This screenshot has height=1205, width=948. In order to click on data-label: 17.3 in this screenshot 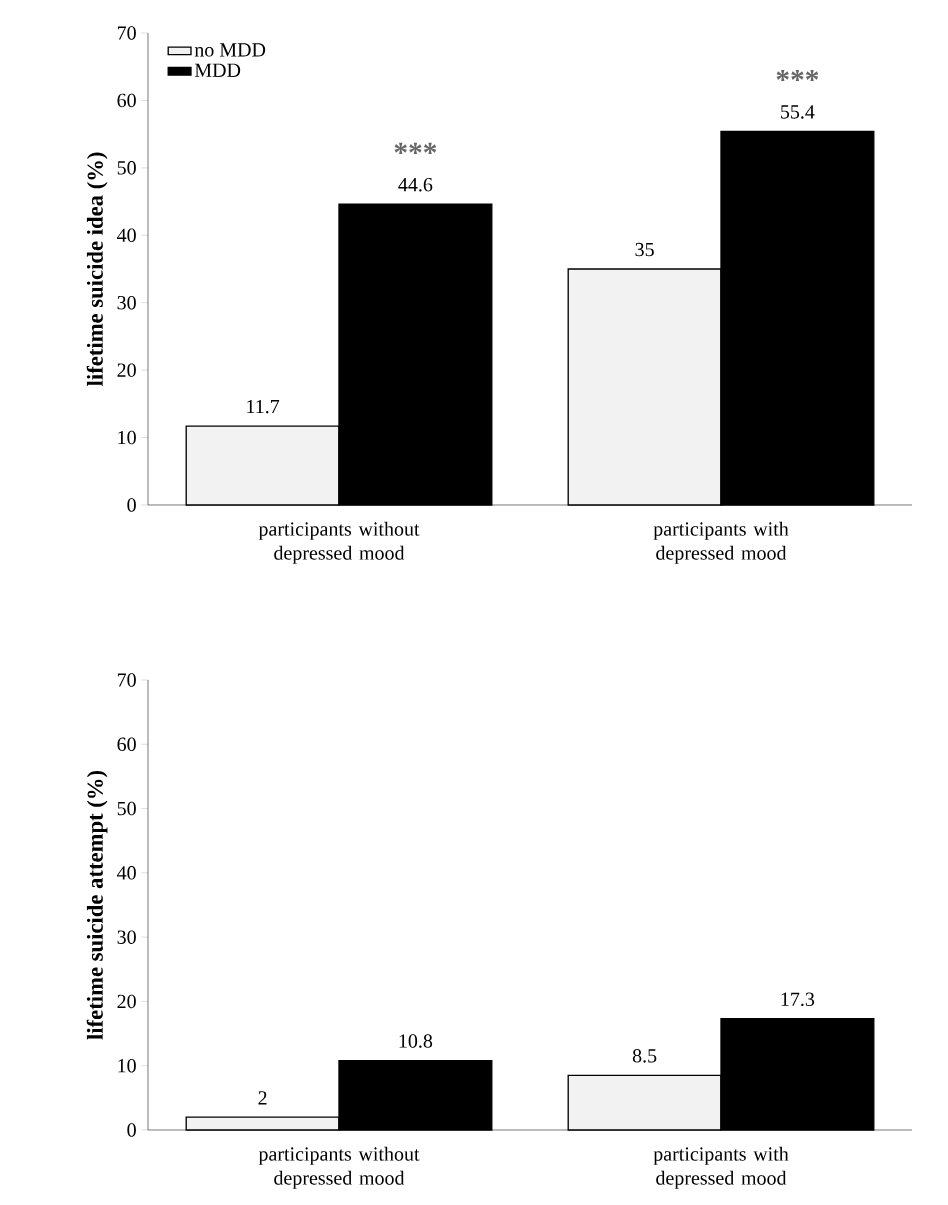, I will do `click(798, 999)`.